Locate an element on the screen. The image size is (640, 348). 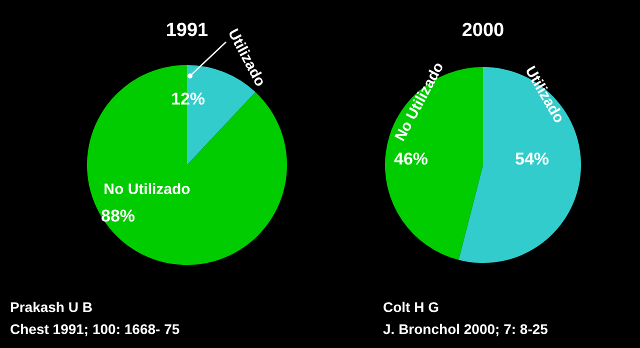
data-label: 46% is located at coordinates (411, 158).